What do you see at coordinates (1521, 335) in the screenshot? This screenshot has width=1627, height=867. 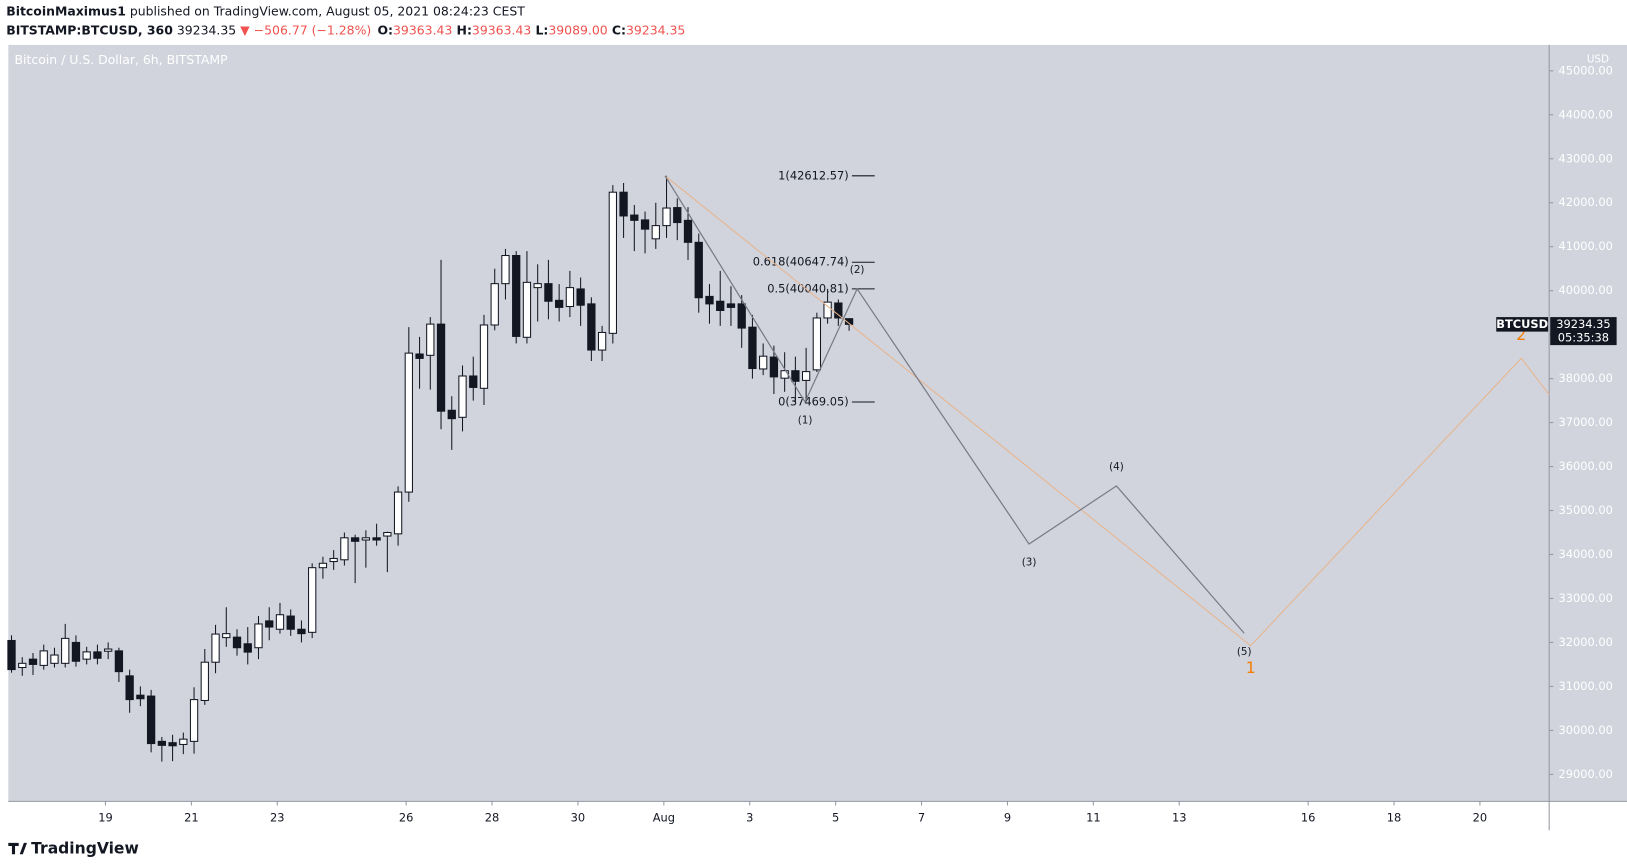 I see `wave-label: 2` at bounding box center [1521, 335].